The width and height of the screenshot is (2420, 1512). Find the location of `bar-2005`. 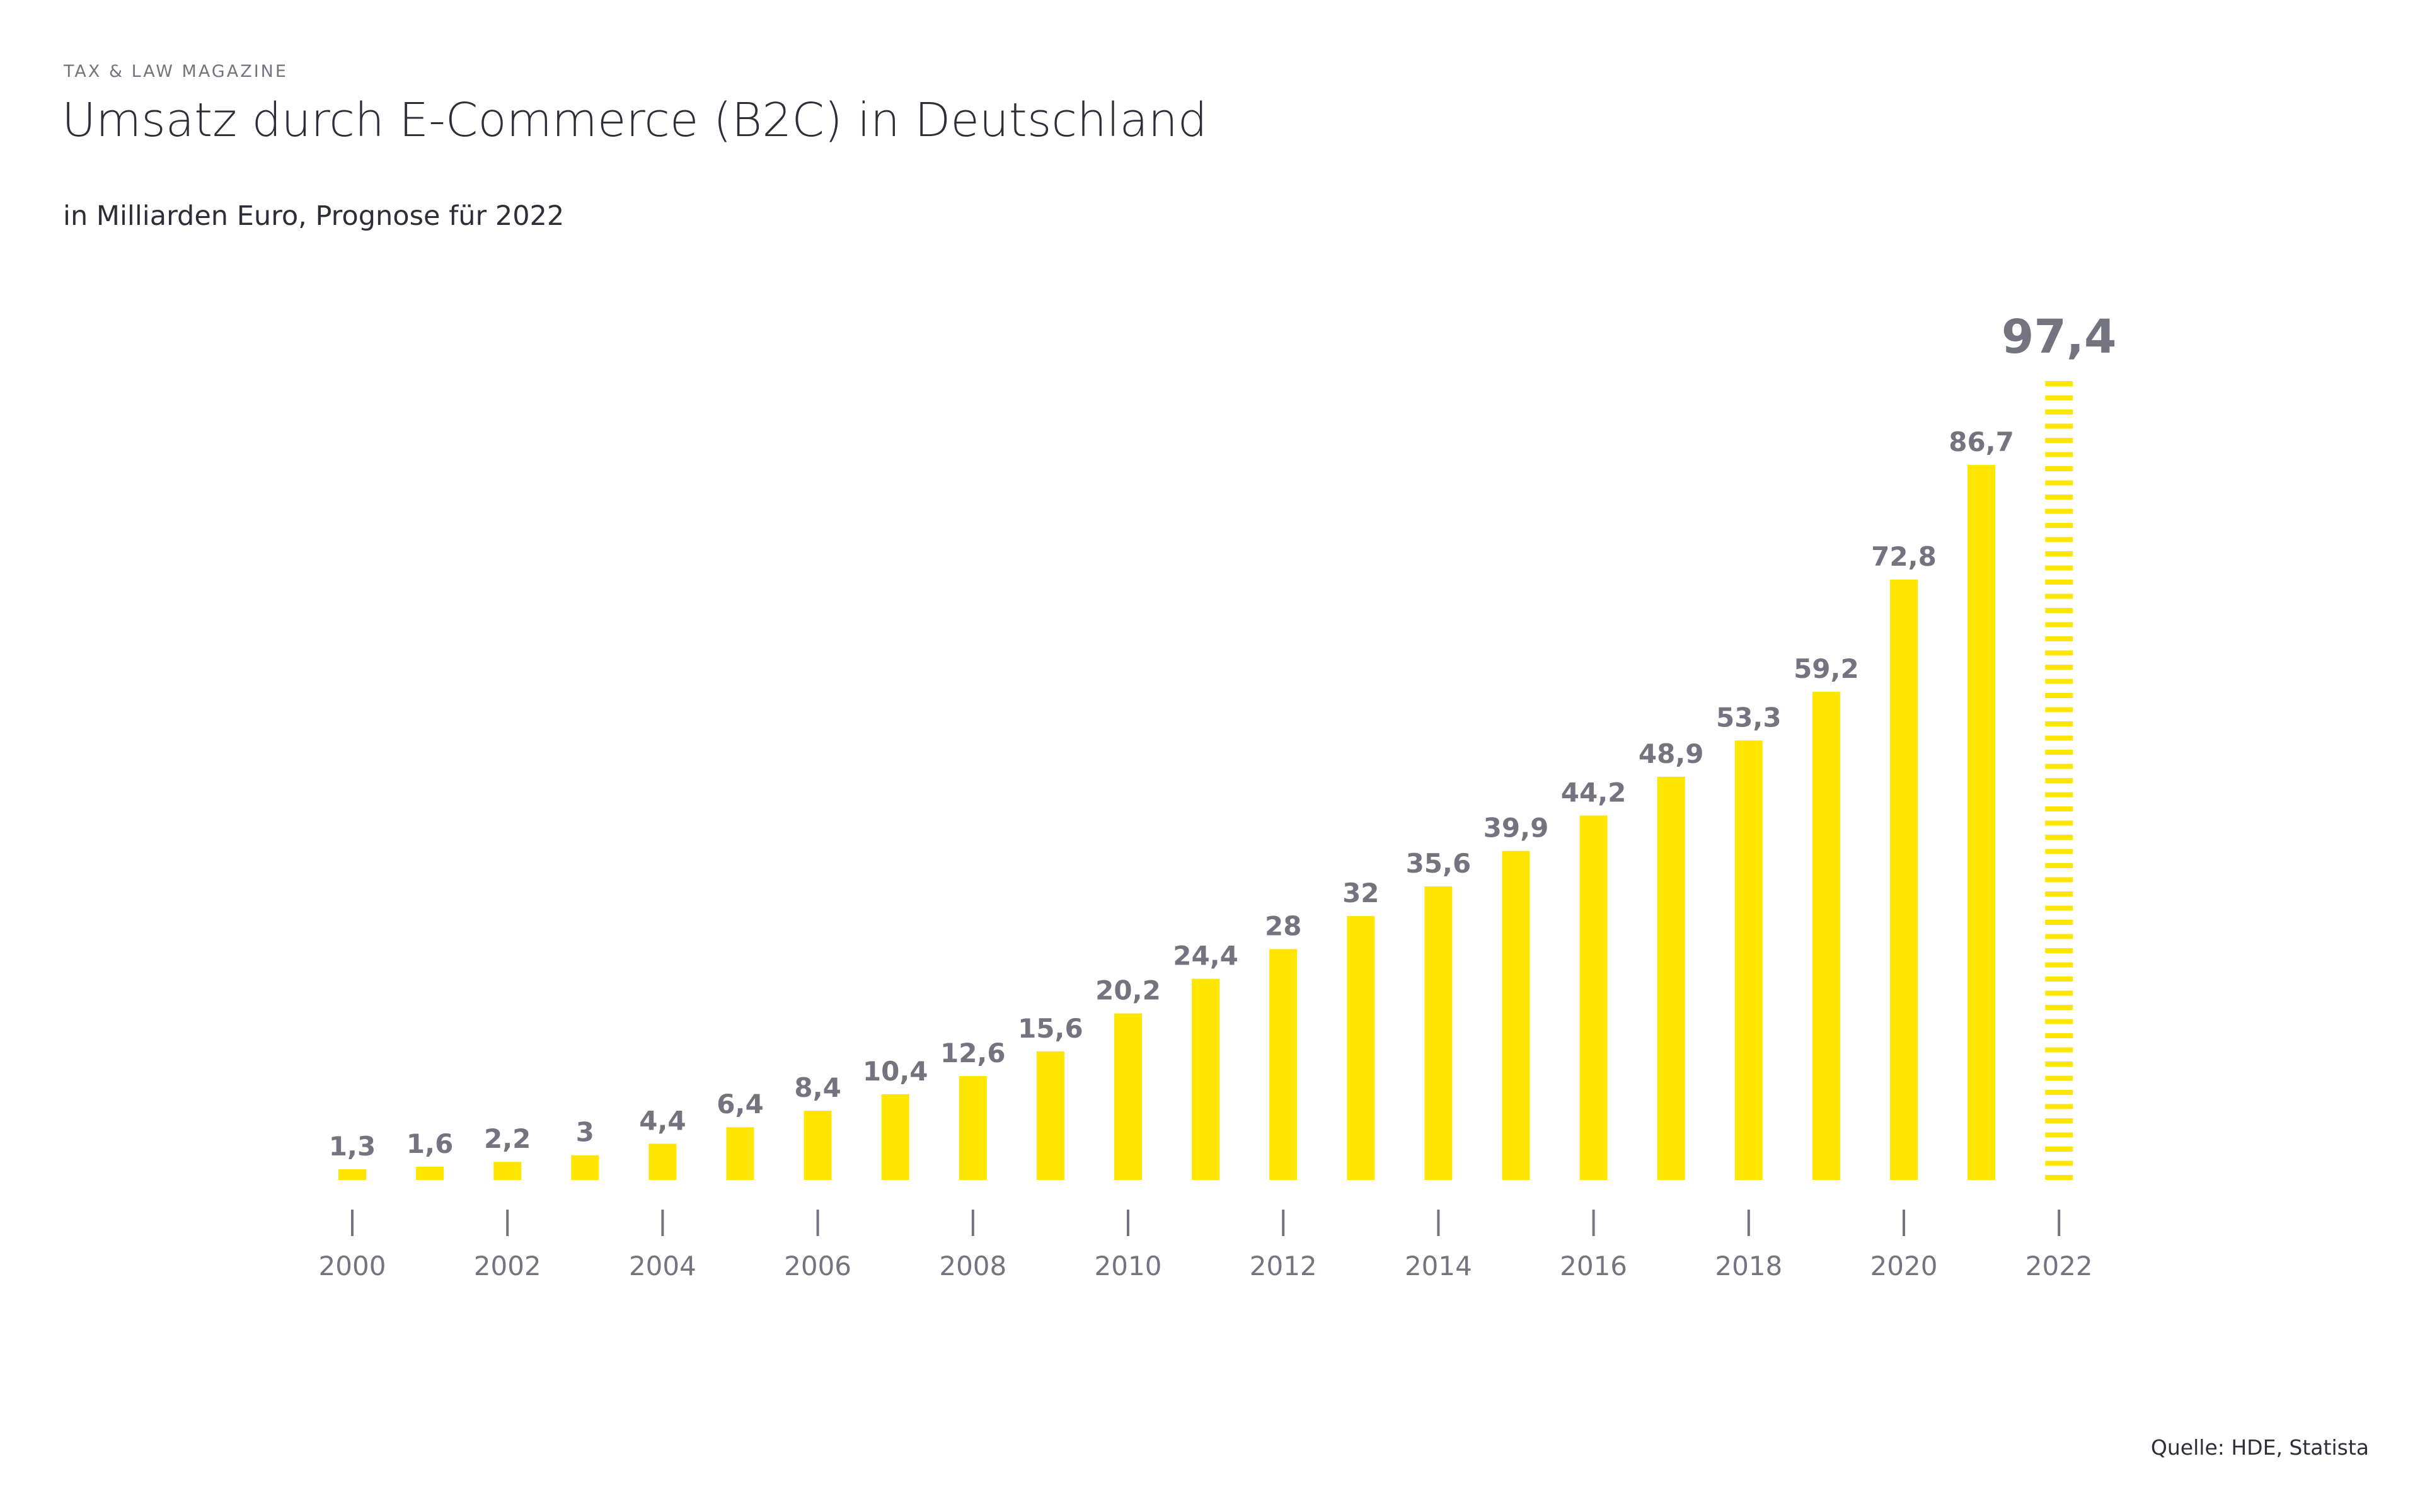

bar-2005 is located at coordinates (740, 1153).